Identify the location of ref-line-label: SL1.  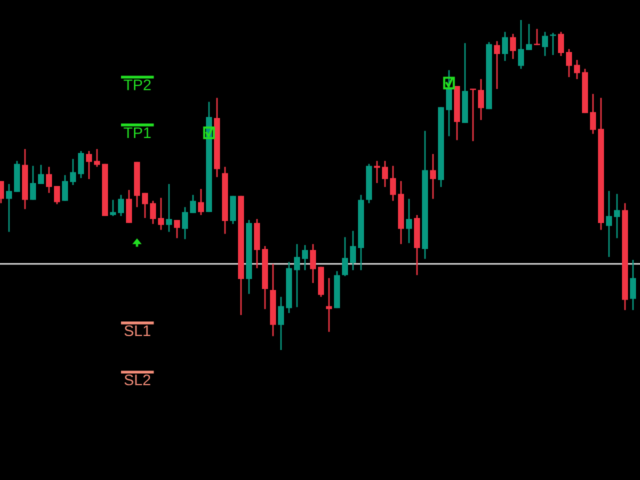
(137, 330).